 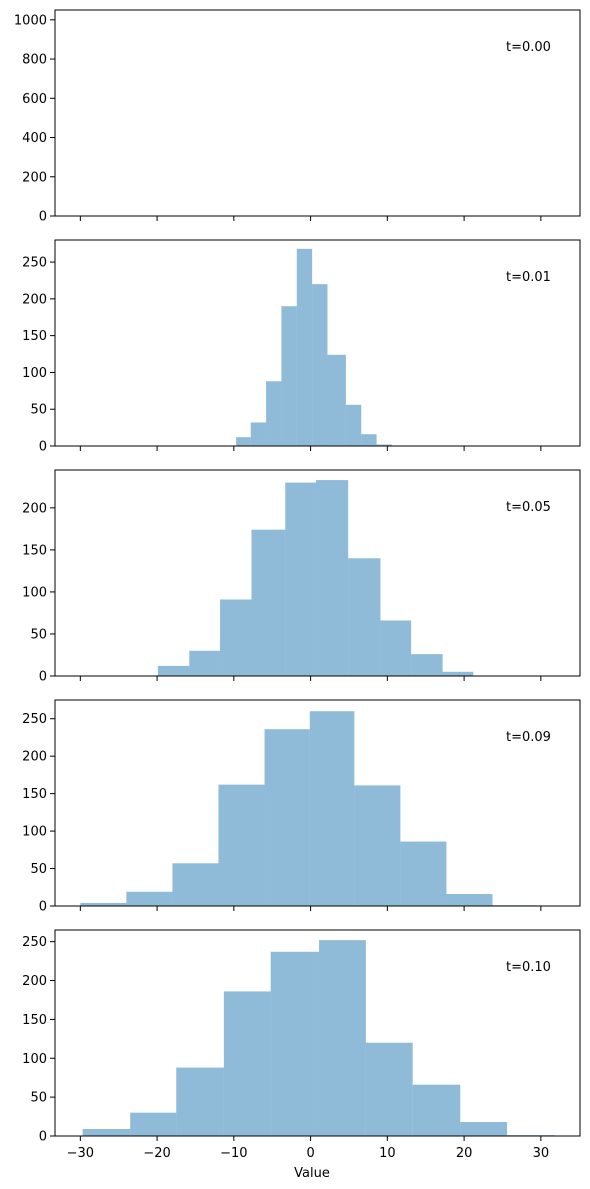 I want to click on time-annotation: t=0.10, so click(x=528, y=967).